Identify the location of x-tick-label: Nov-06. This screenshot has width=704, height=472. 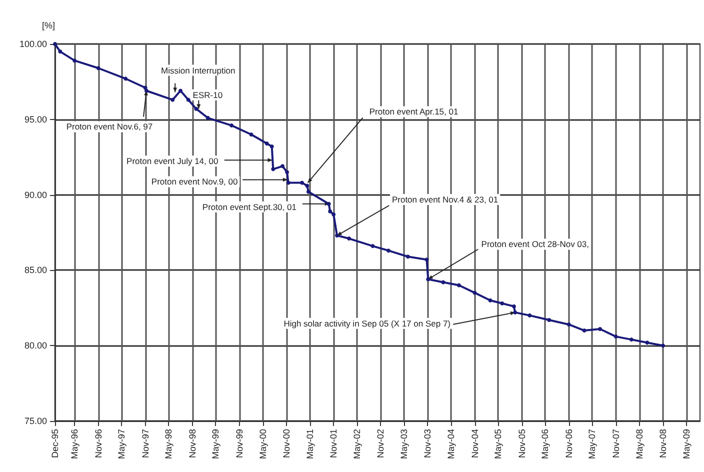
(569, 443).